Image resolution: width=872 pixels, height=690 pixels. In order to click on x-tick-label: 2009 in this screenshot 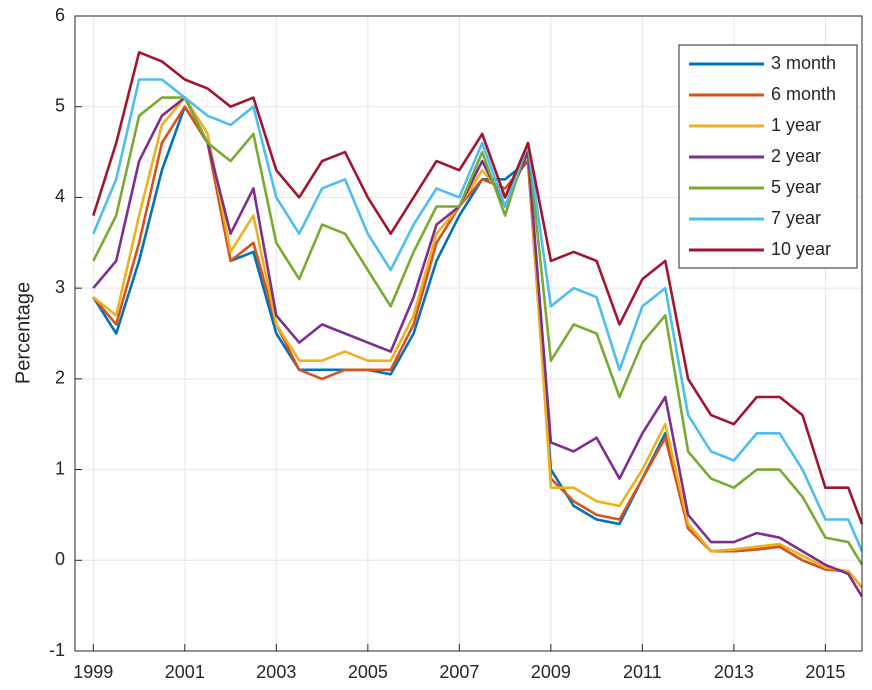, I will do `click(551, 672)`.